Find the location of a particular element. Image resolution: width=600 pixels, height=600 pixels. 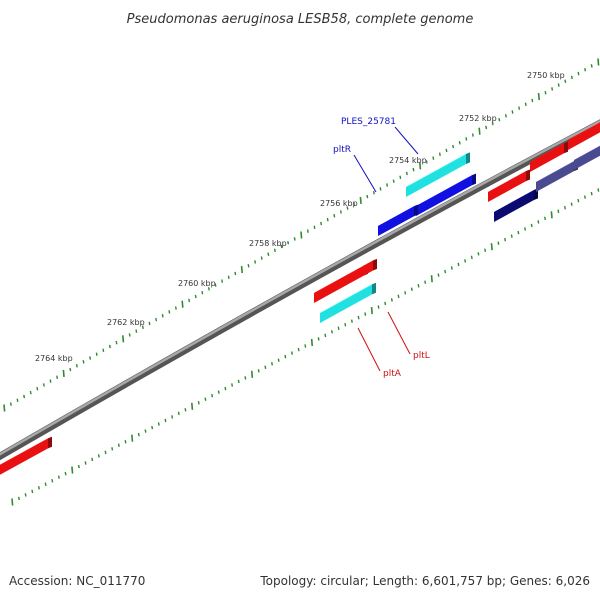

ples25781-feature-front-face is located at coordinates (436, 175).